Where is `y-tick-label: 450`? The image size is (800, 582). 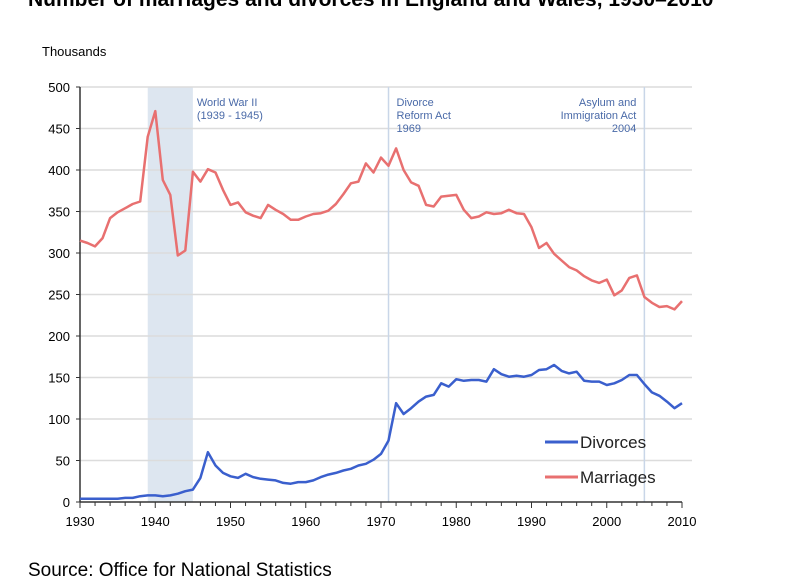
y-tick-label: 450 is located at coordinates (59, 129).